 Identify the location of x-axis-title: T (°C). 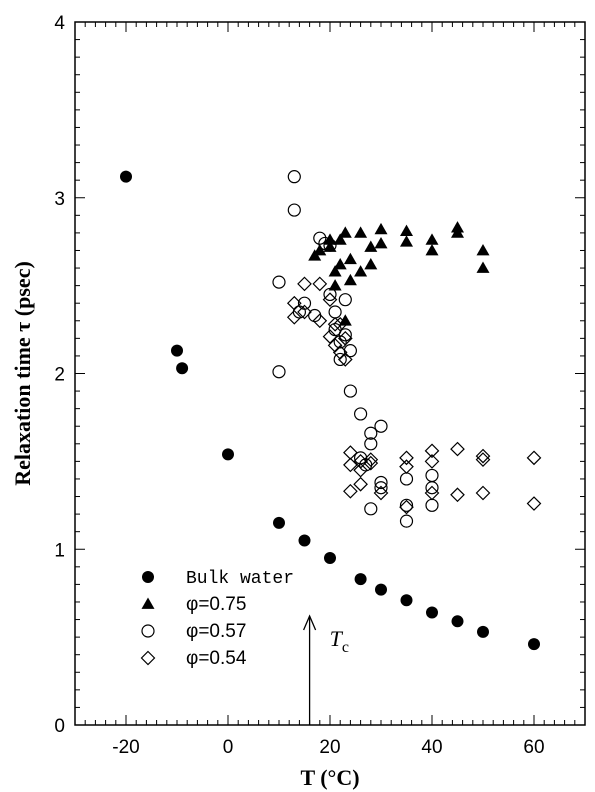
(329, 777).